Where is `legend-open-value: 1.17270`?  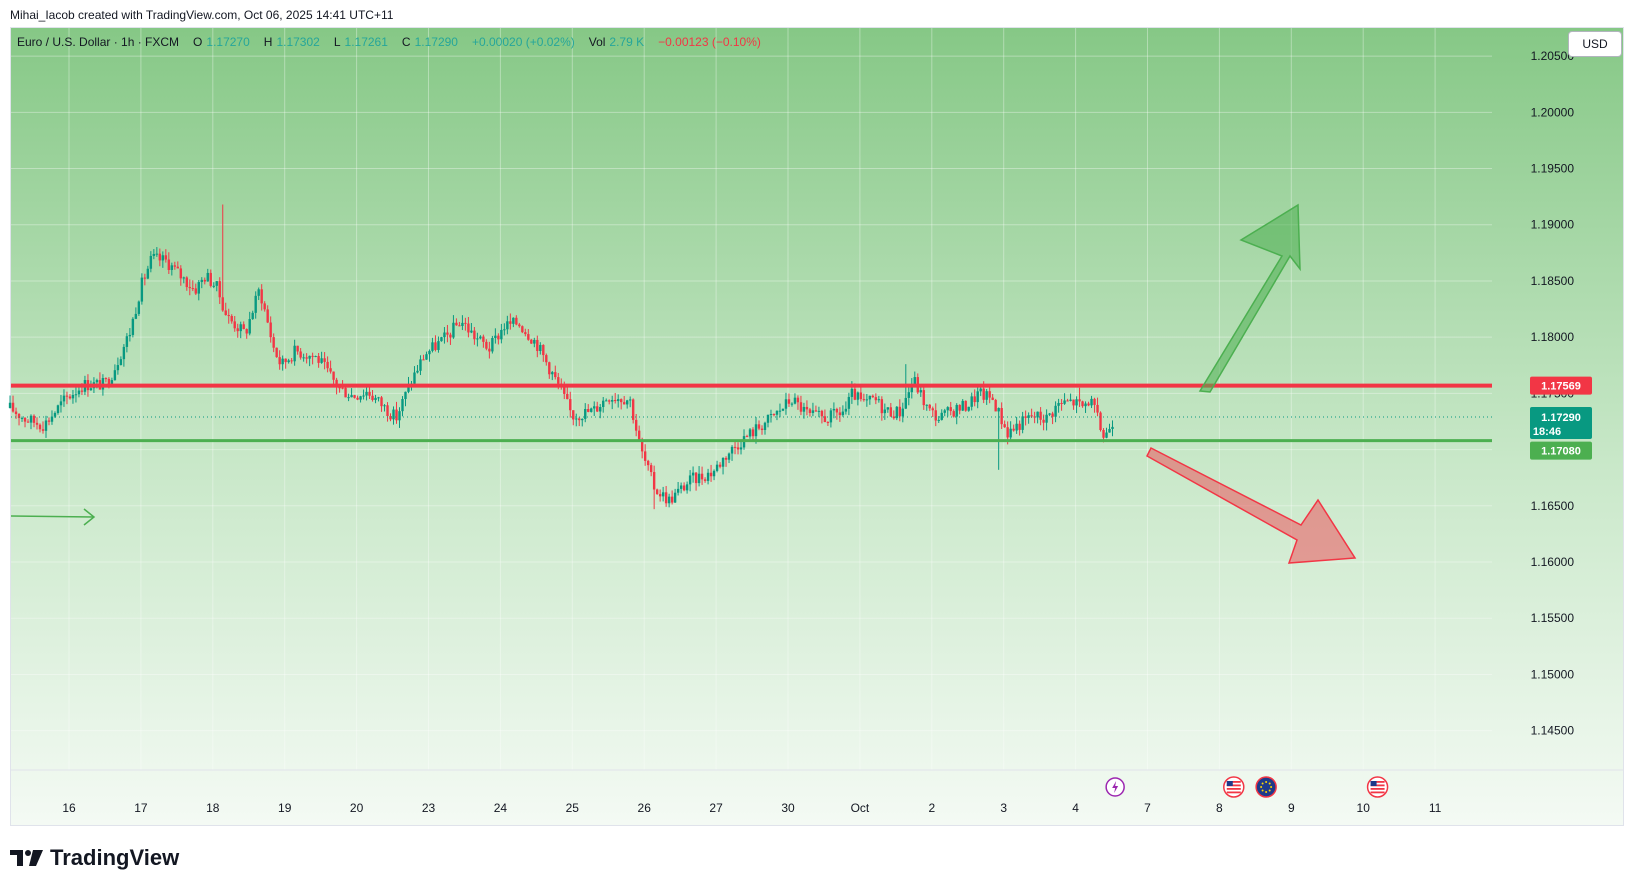 legend-open-value: 1.17270 is located at coordinates (228, 42).